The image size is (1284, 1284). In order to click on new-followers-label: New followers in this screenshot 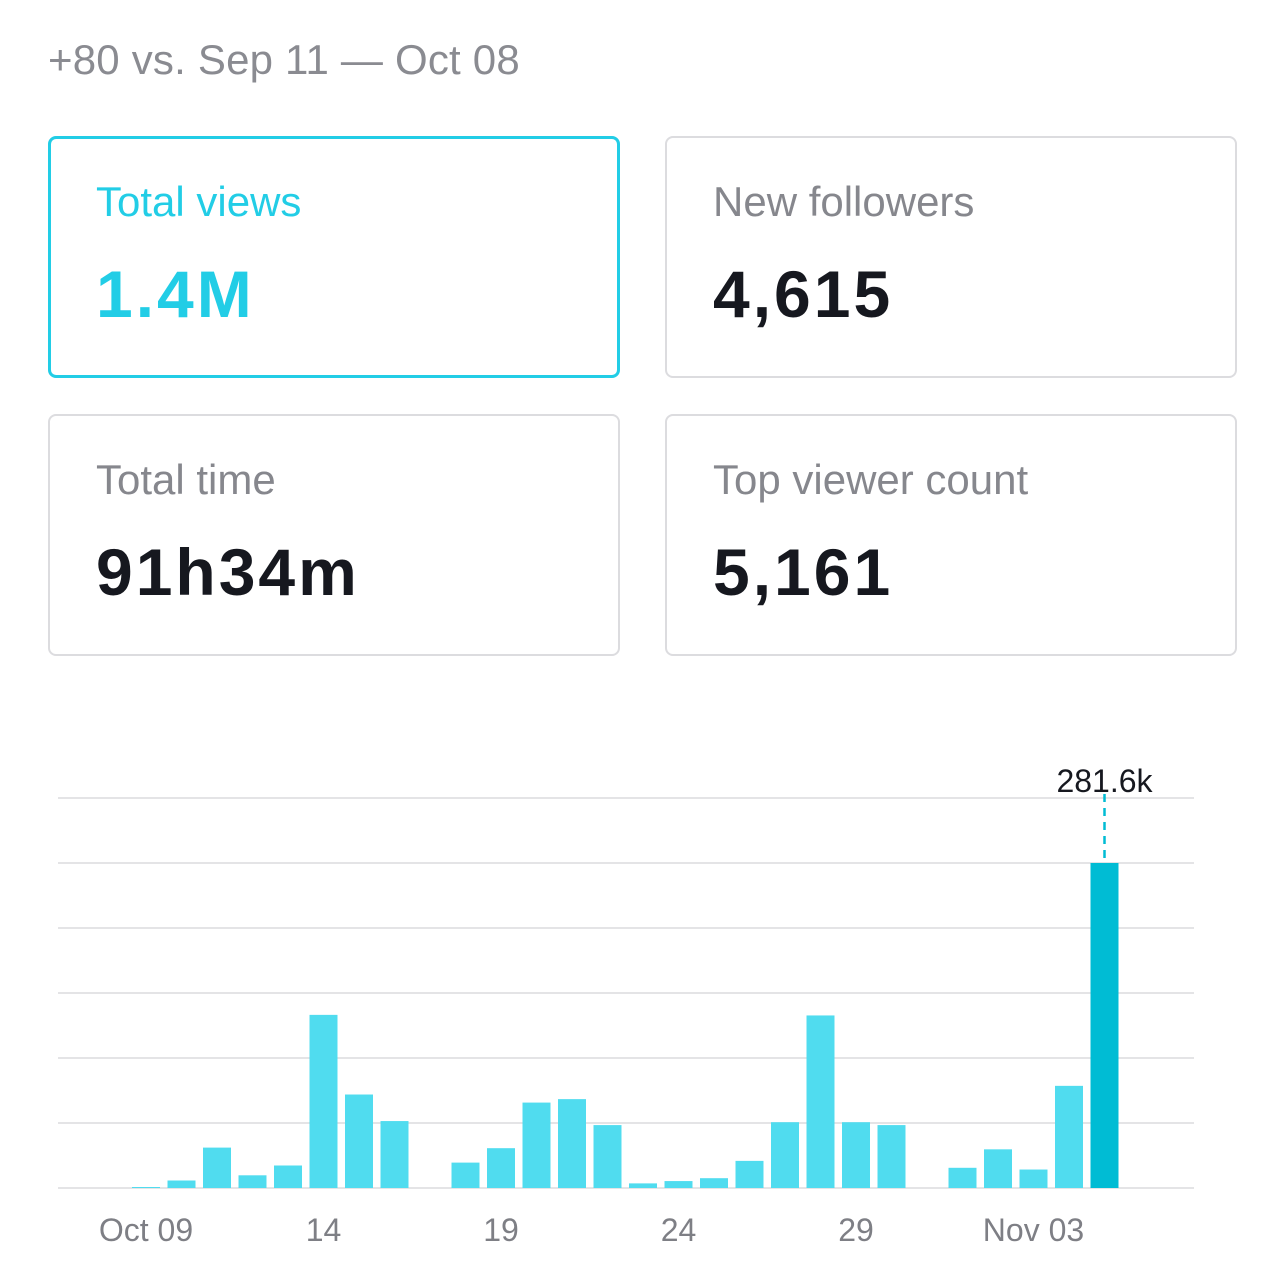, I will do `click(844, 201)`.